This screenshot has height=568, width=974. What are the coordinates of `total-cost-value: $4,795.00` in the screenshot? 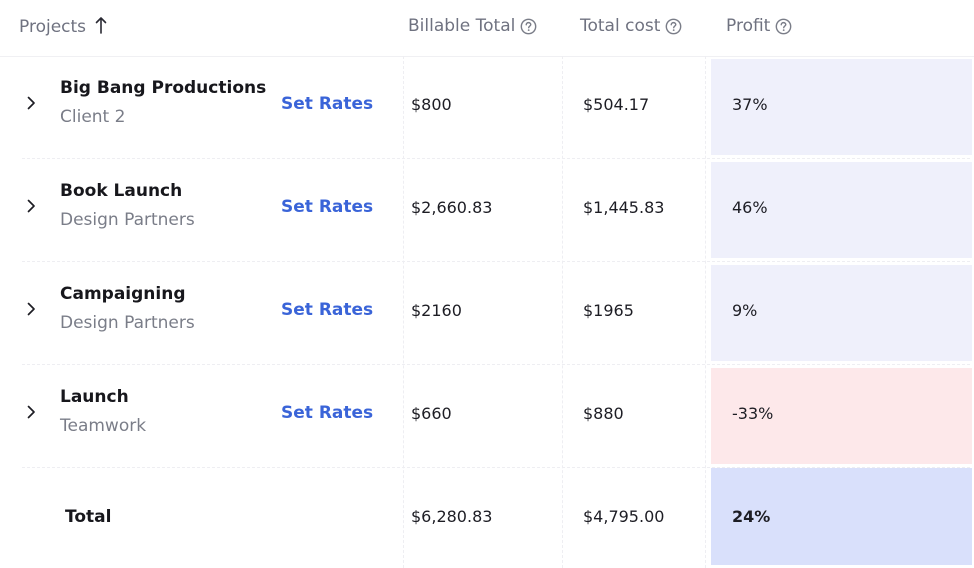 It's located at (624, 516).